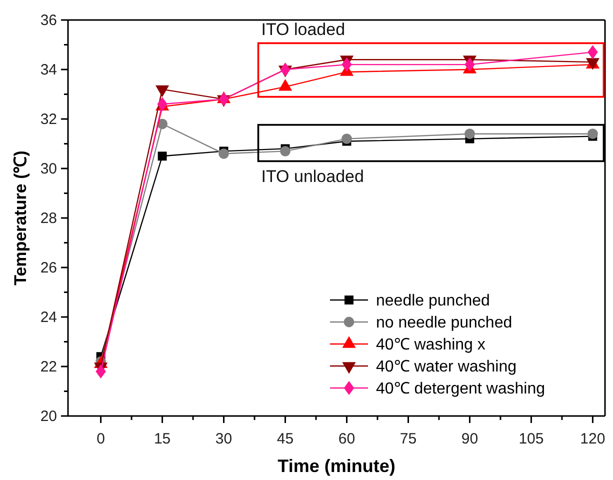  Describe the element at coordinates (48, 69) in the screenshot. I see `y-tick-label: 34` at that location.